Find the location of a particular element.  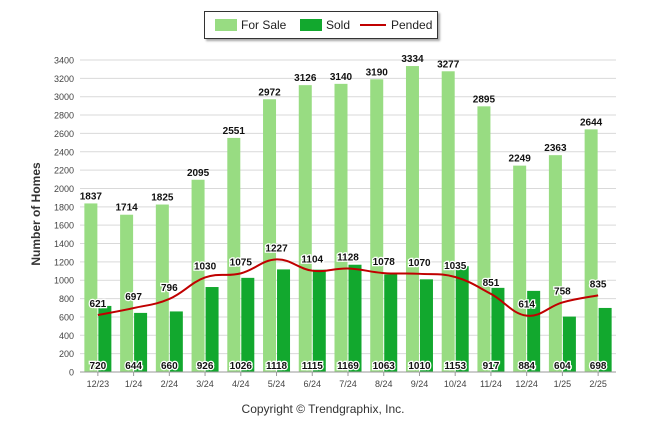

data-label-sold: 644 is located at coordinates (133, 366).